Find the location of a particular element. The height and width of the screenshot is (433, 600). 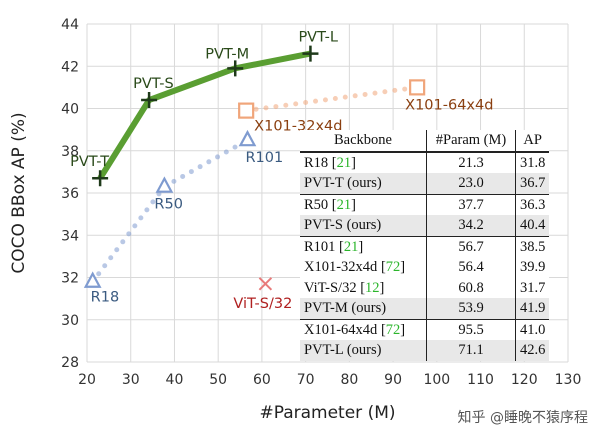

point-label: R50 is located at coordinates (168, 205).